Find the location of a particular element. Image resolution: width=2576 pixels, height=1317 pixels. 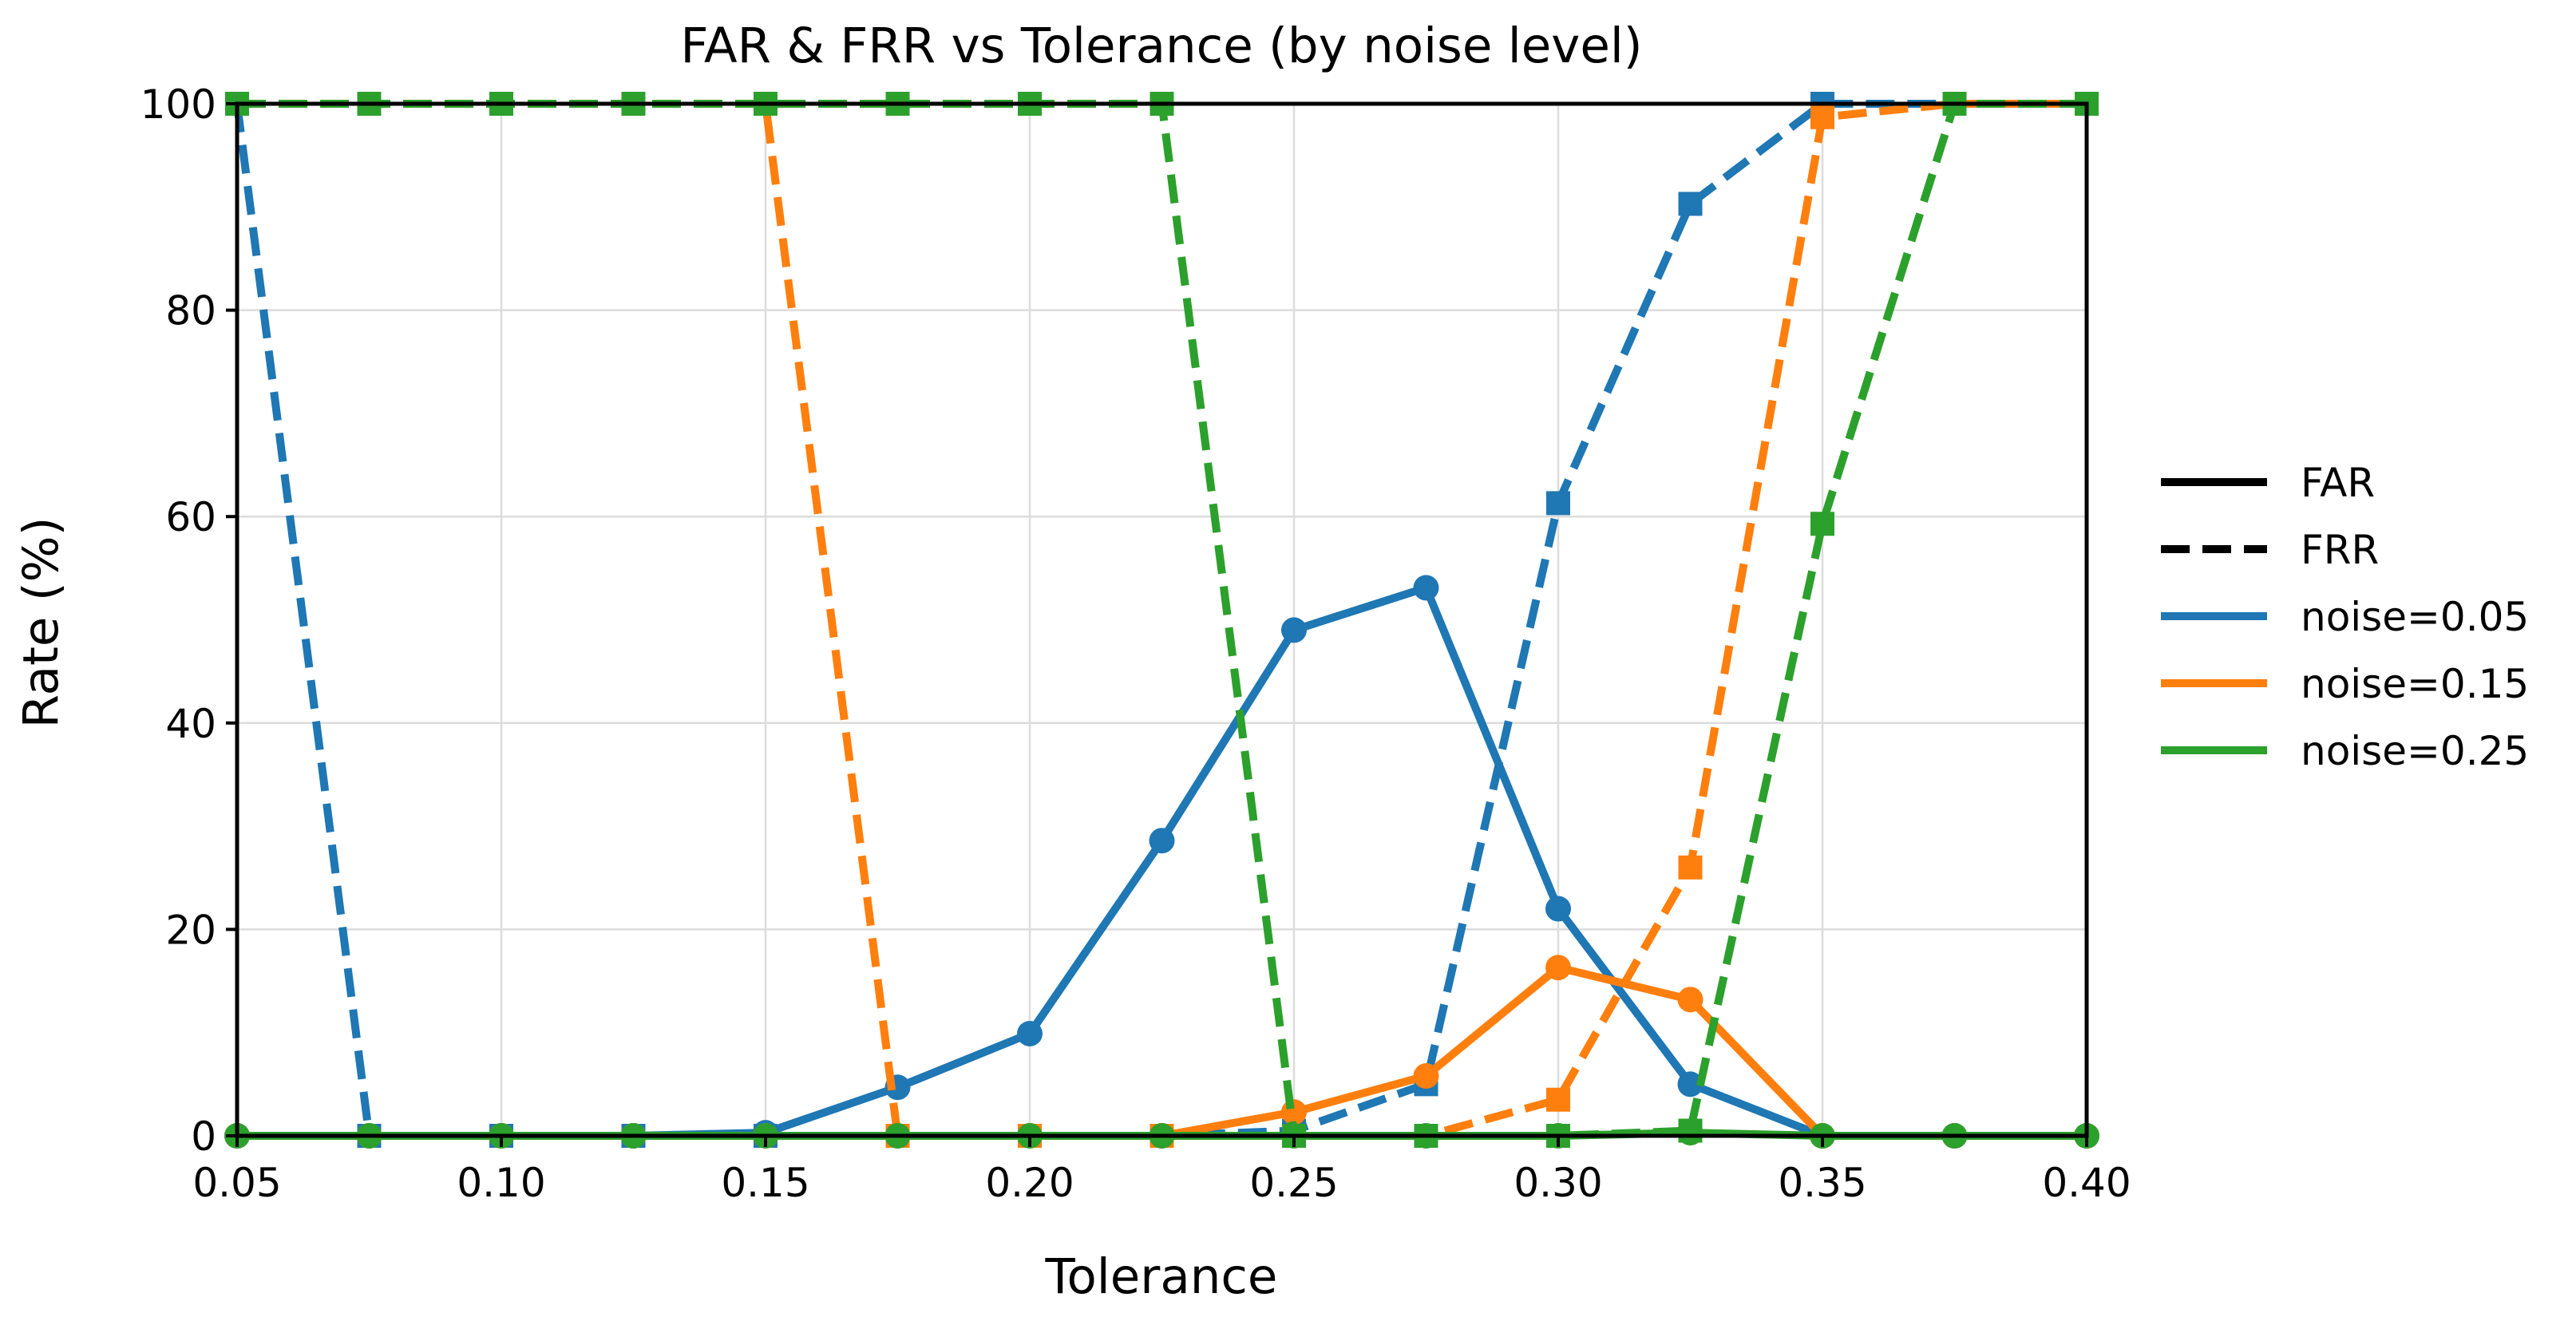

legend-item-frr: FRR is located at coordinates (2270, 550).